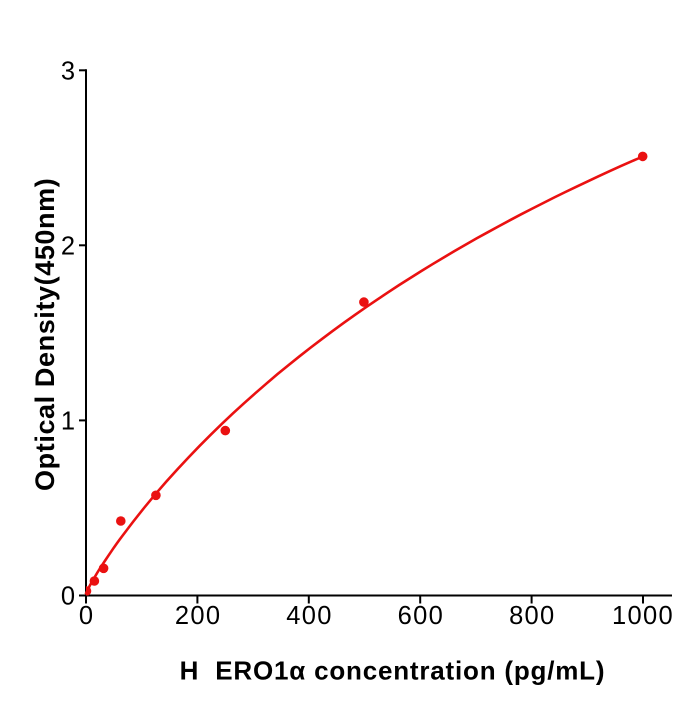 The width and height of the screenshot is (700, 705). What do you see at coordinates (68, 246) in the screenshot?
I see `svg-text: 2` at bounding box center [68, 246].